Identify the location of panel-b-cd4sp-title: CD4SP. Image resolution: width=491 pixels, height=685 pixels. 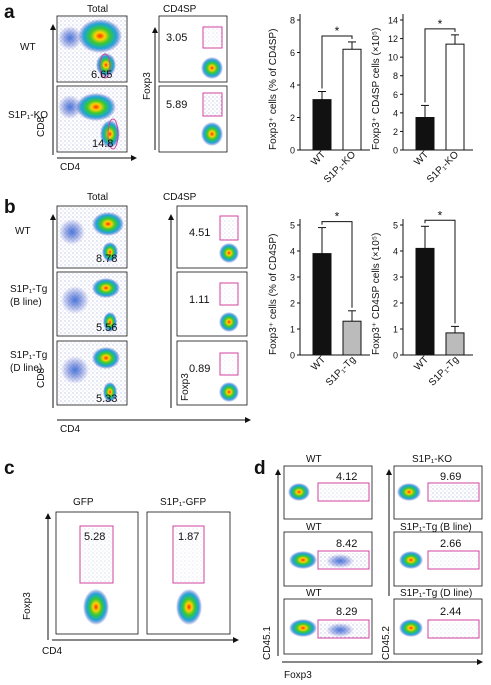
(180, 197).